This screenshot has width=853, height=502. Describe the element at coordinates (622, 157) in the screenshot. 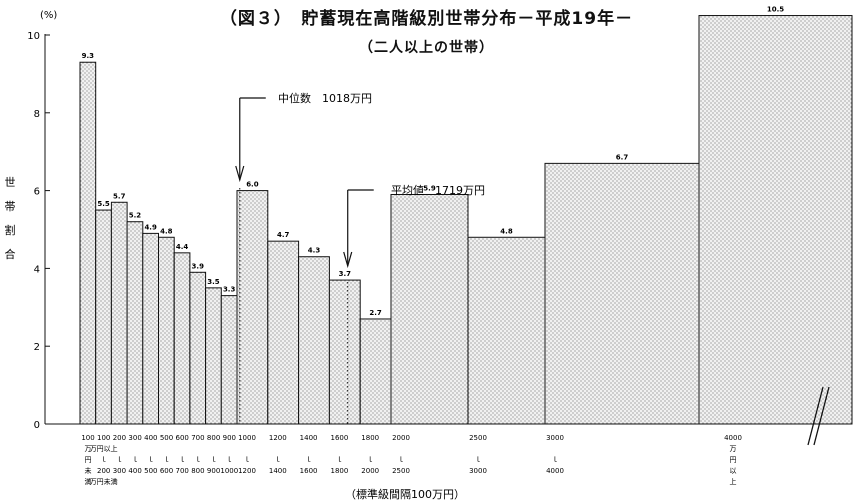

I see `bar-value-label: 6.7` at that location.